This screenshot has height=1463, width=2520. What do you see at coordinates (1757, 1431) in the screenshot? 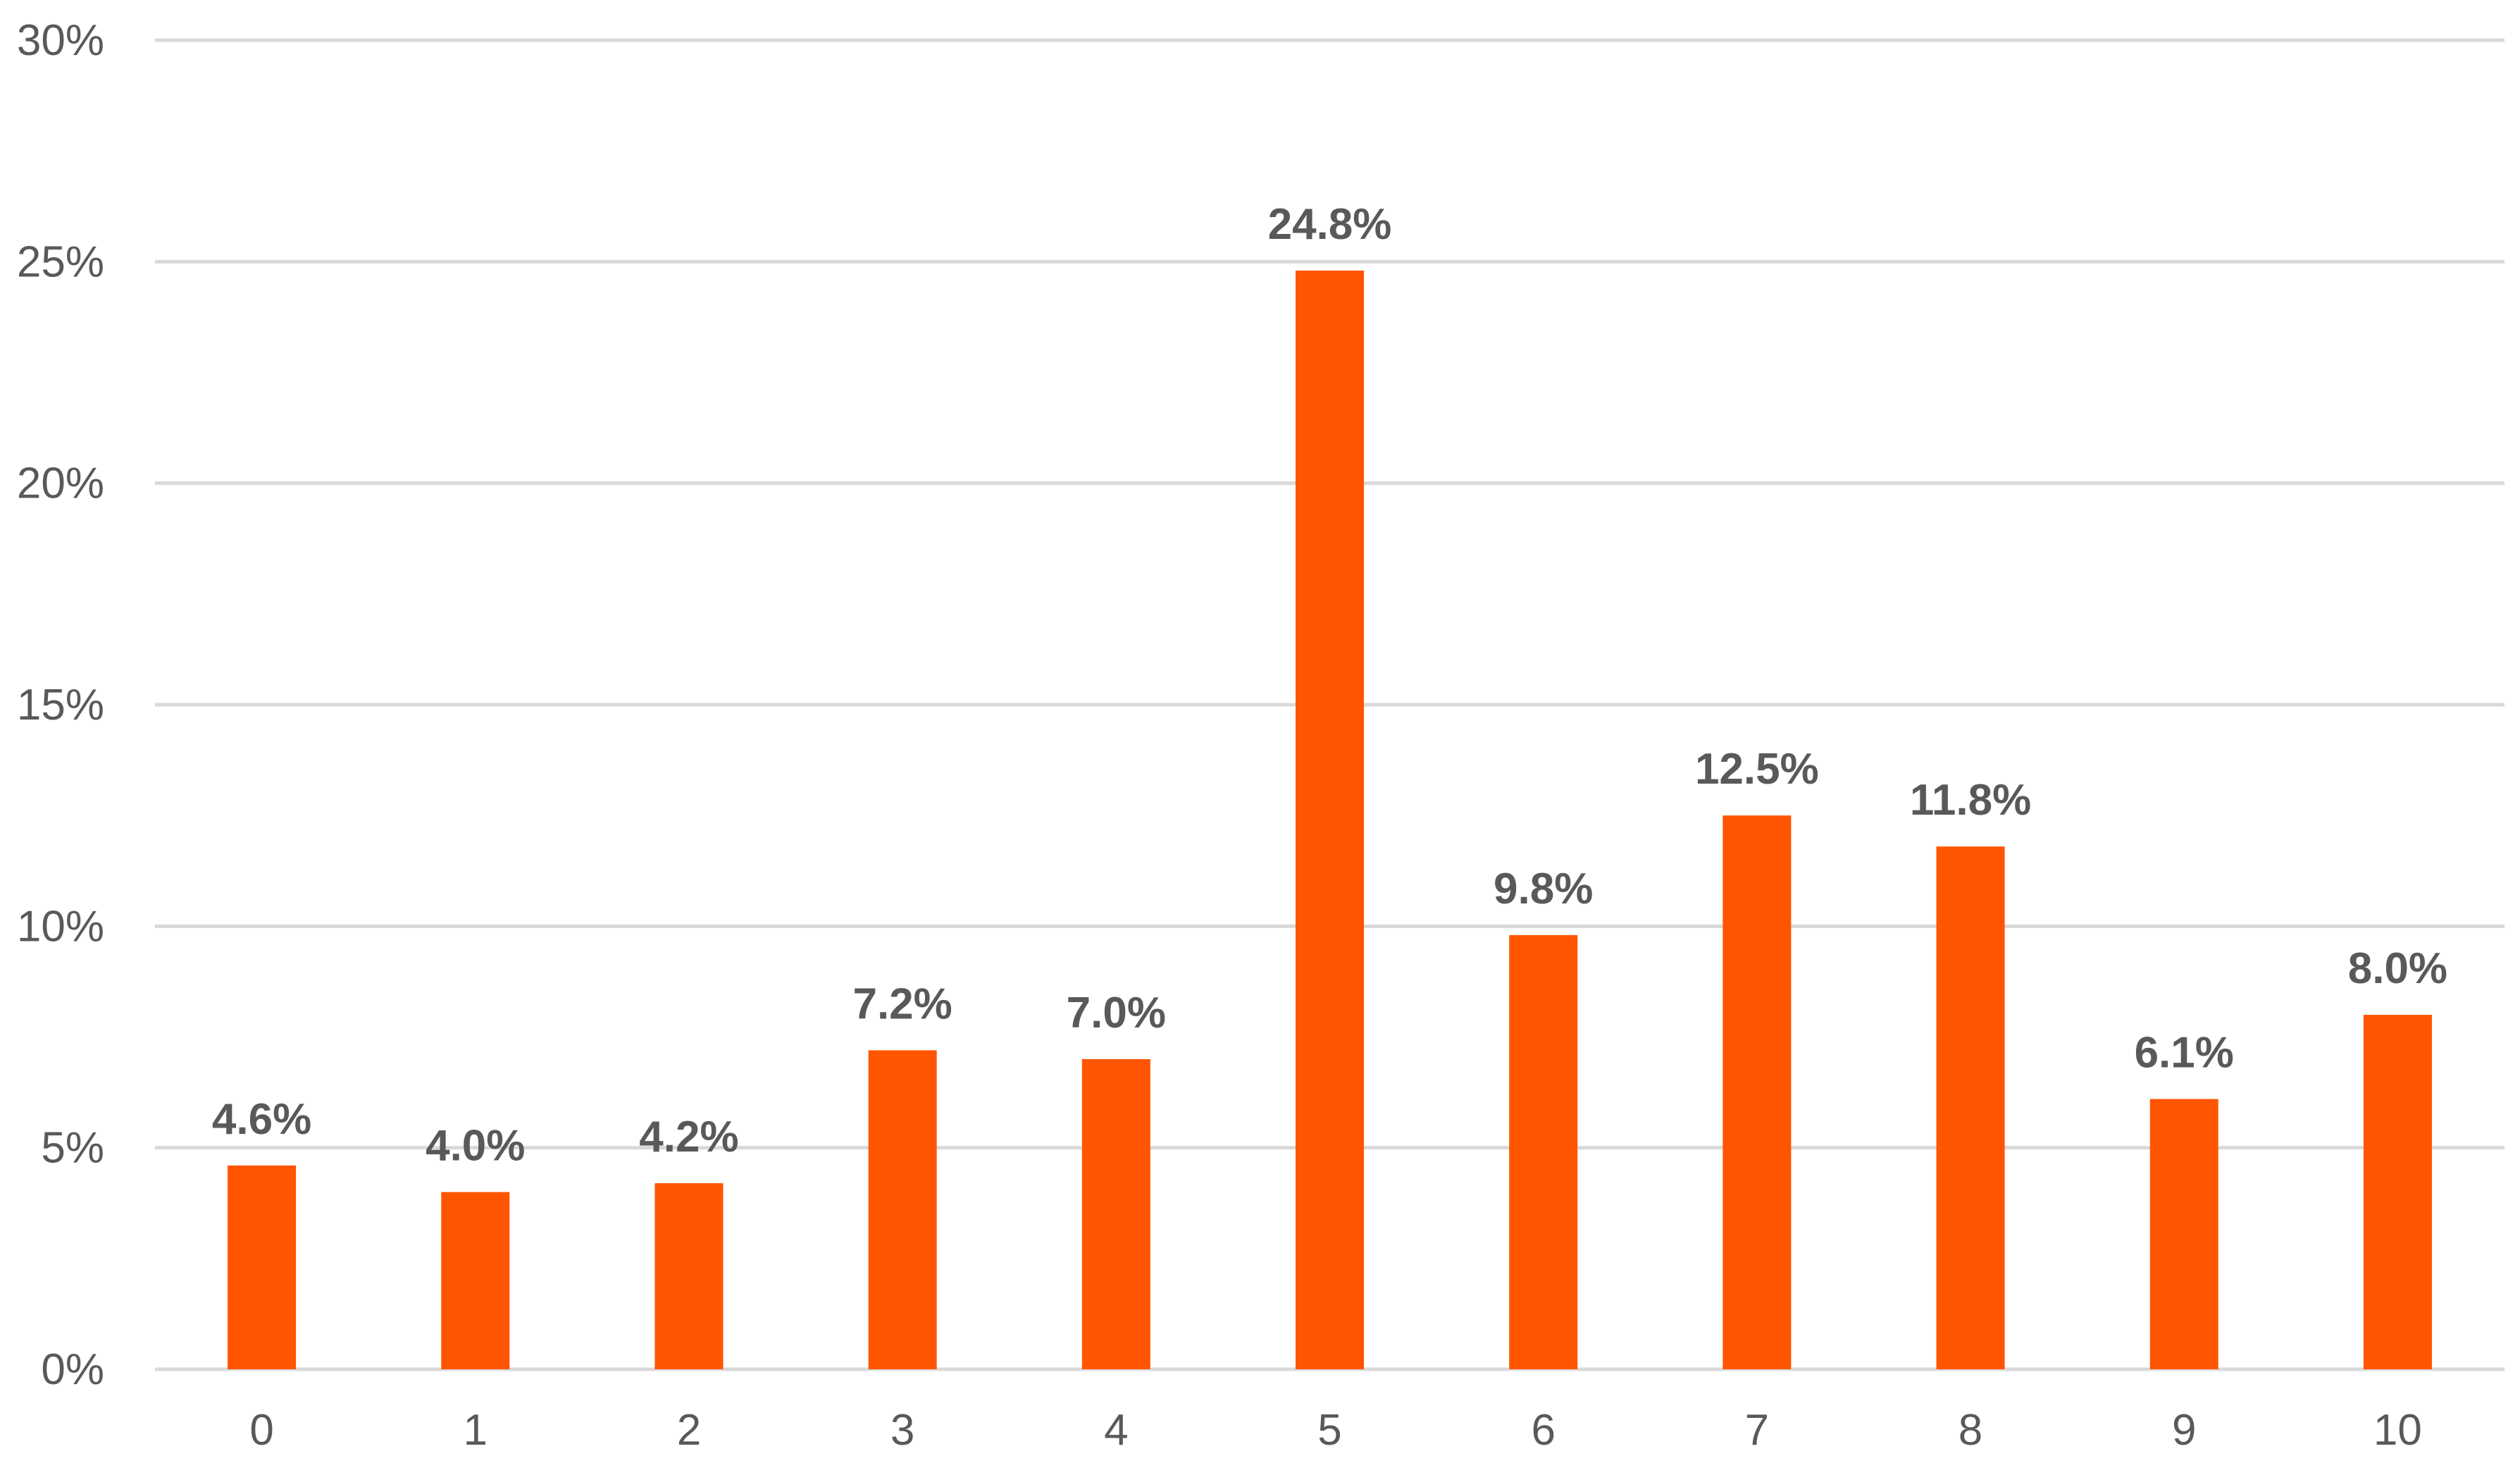
I see `x-tick-label-7: 7` at bounding box center [1757, 1431].